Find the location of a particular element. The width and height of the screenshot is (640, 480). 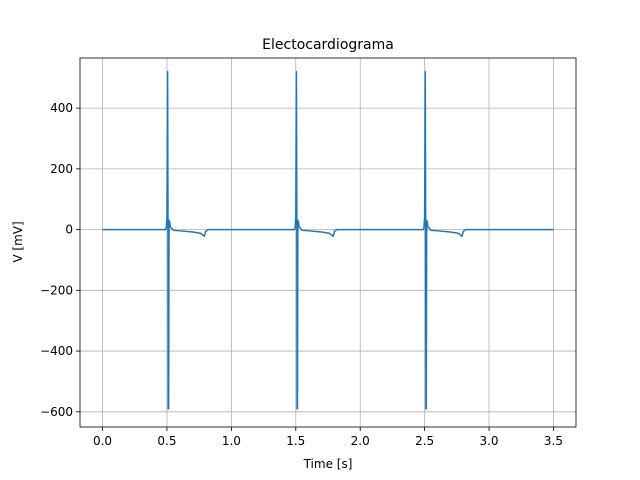

chart-title: Electocardiograma is located at coordinates (328, 45).